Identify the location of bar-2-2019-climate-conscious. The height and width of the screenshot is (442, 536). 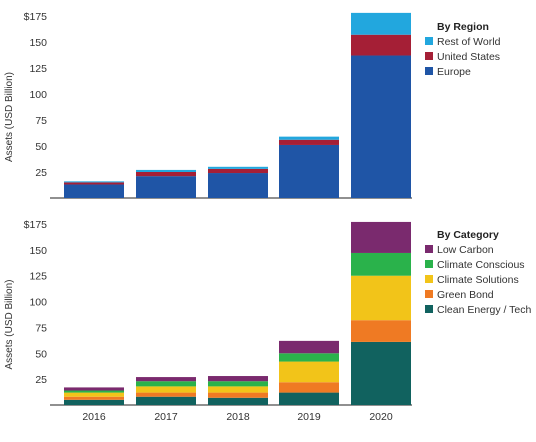
(309, 357).